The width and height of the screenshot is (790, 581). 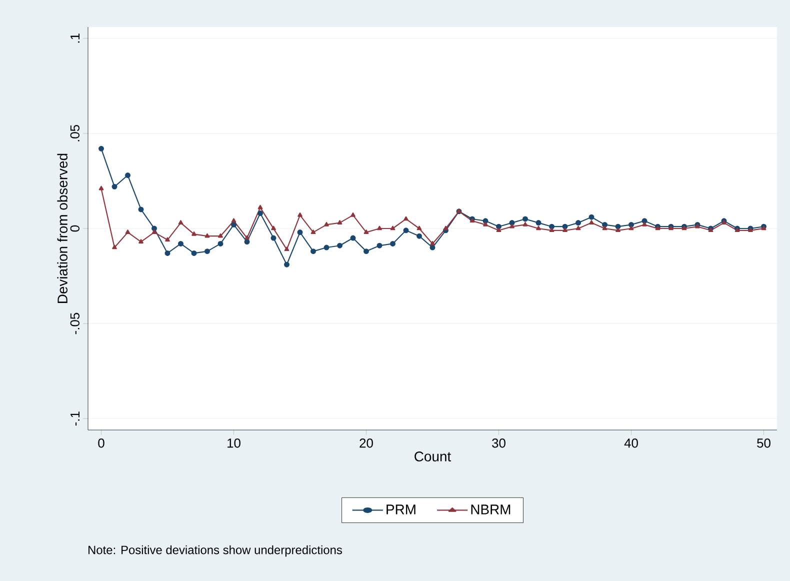 I want to click on y-tick-label: -.1, so click(x=75, y=419).